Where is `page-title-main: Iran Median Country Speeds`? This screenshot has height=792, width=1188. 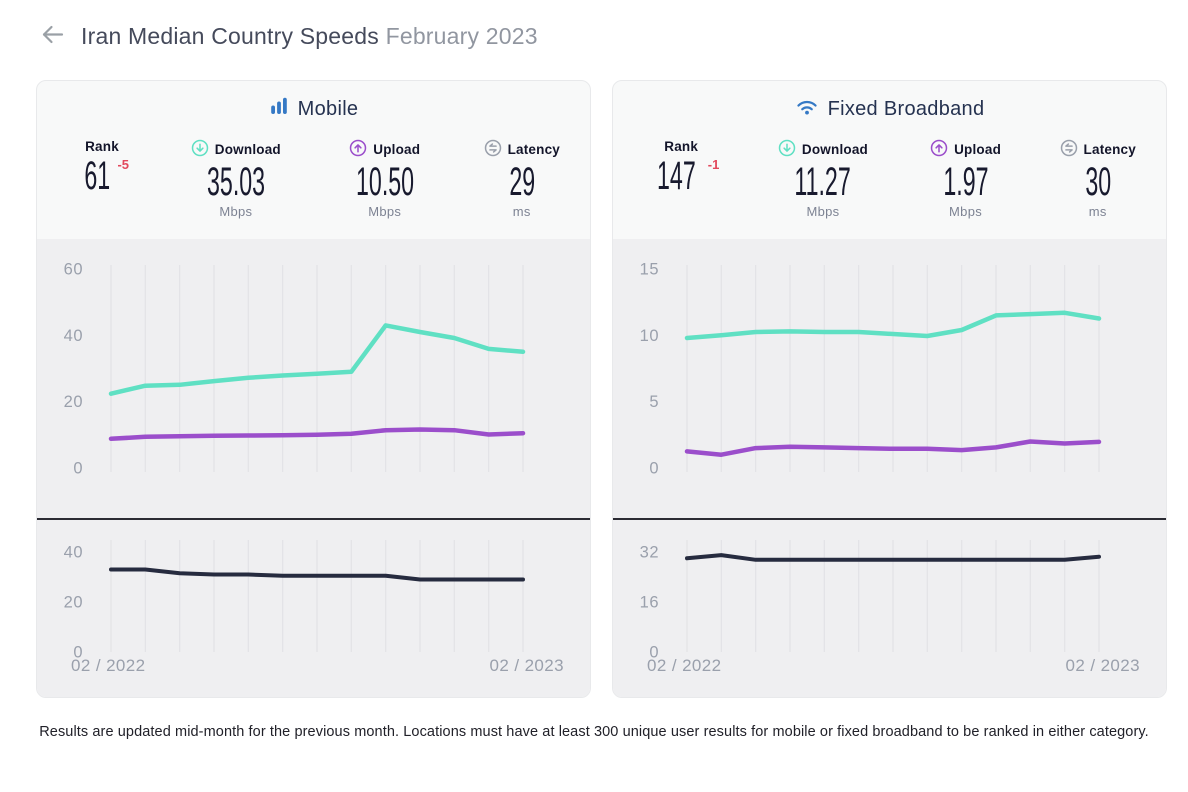
page-title-main: Iran Median Country Speeds is located at coordinates (230, 35).